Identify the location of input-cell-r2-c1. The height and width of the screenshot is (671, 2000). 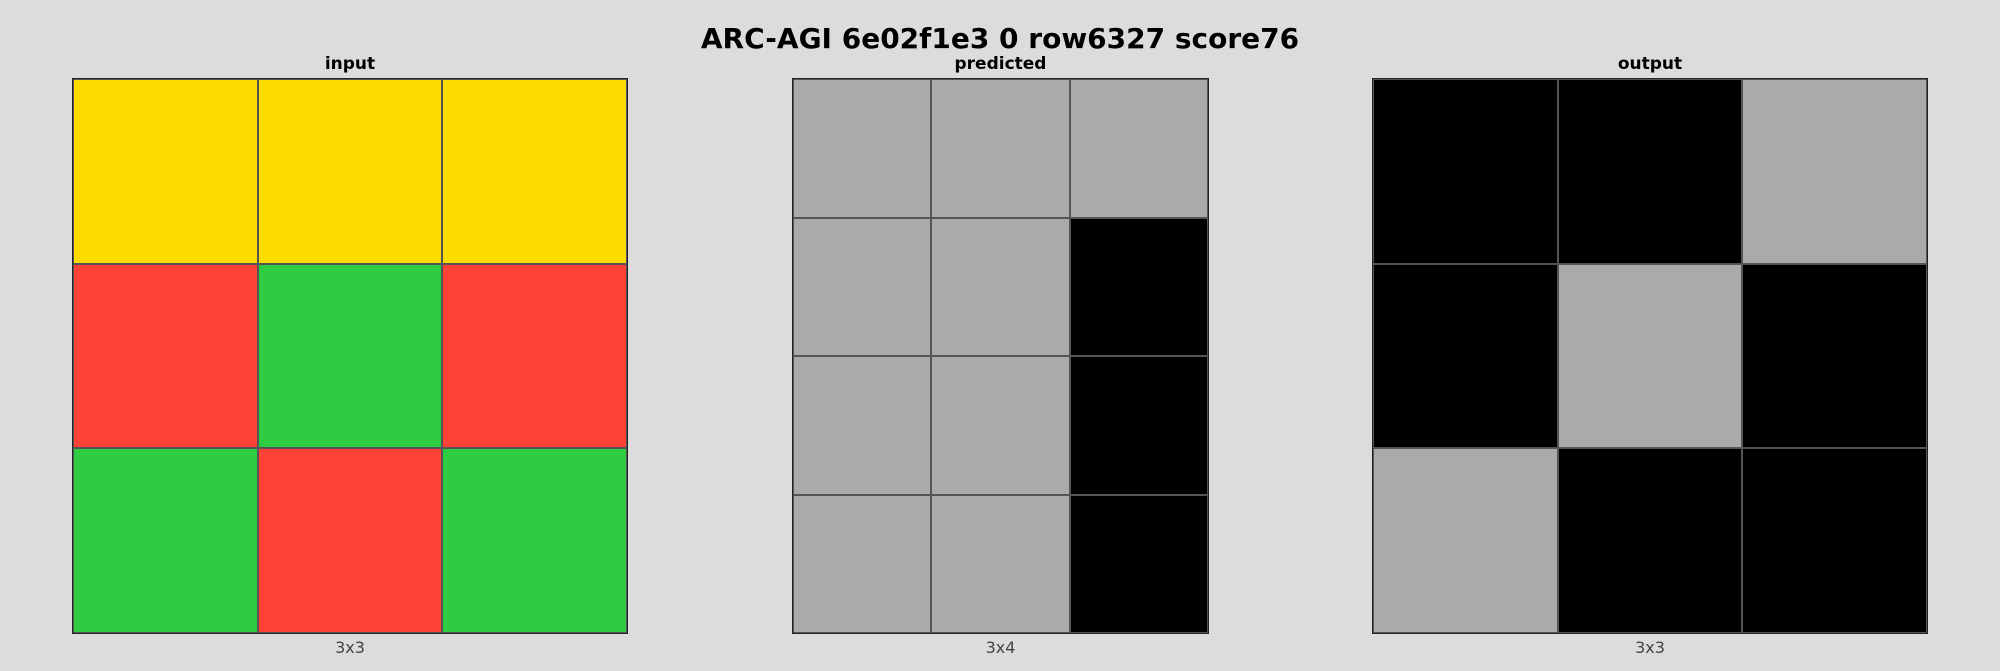
(350, 540).